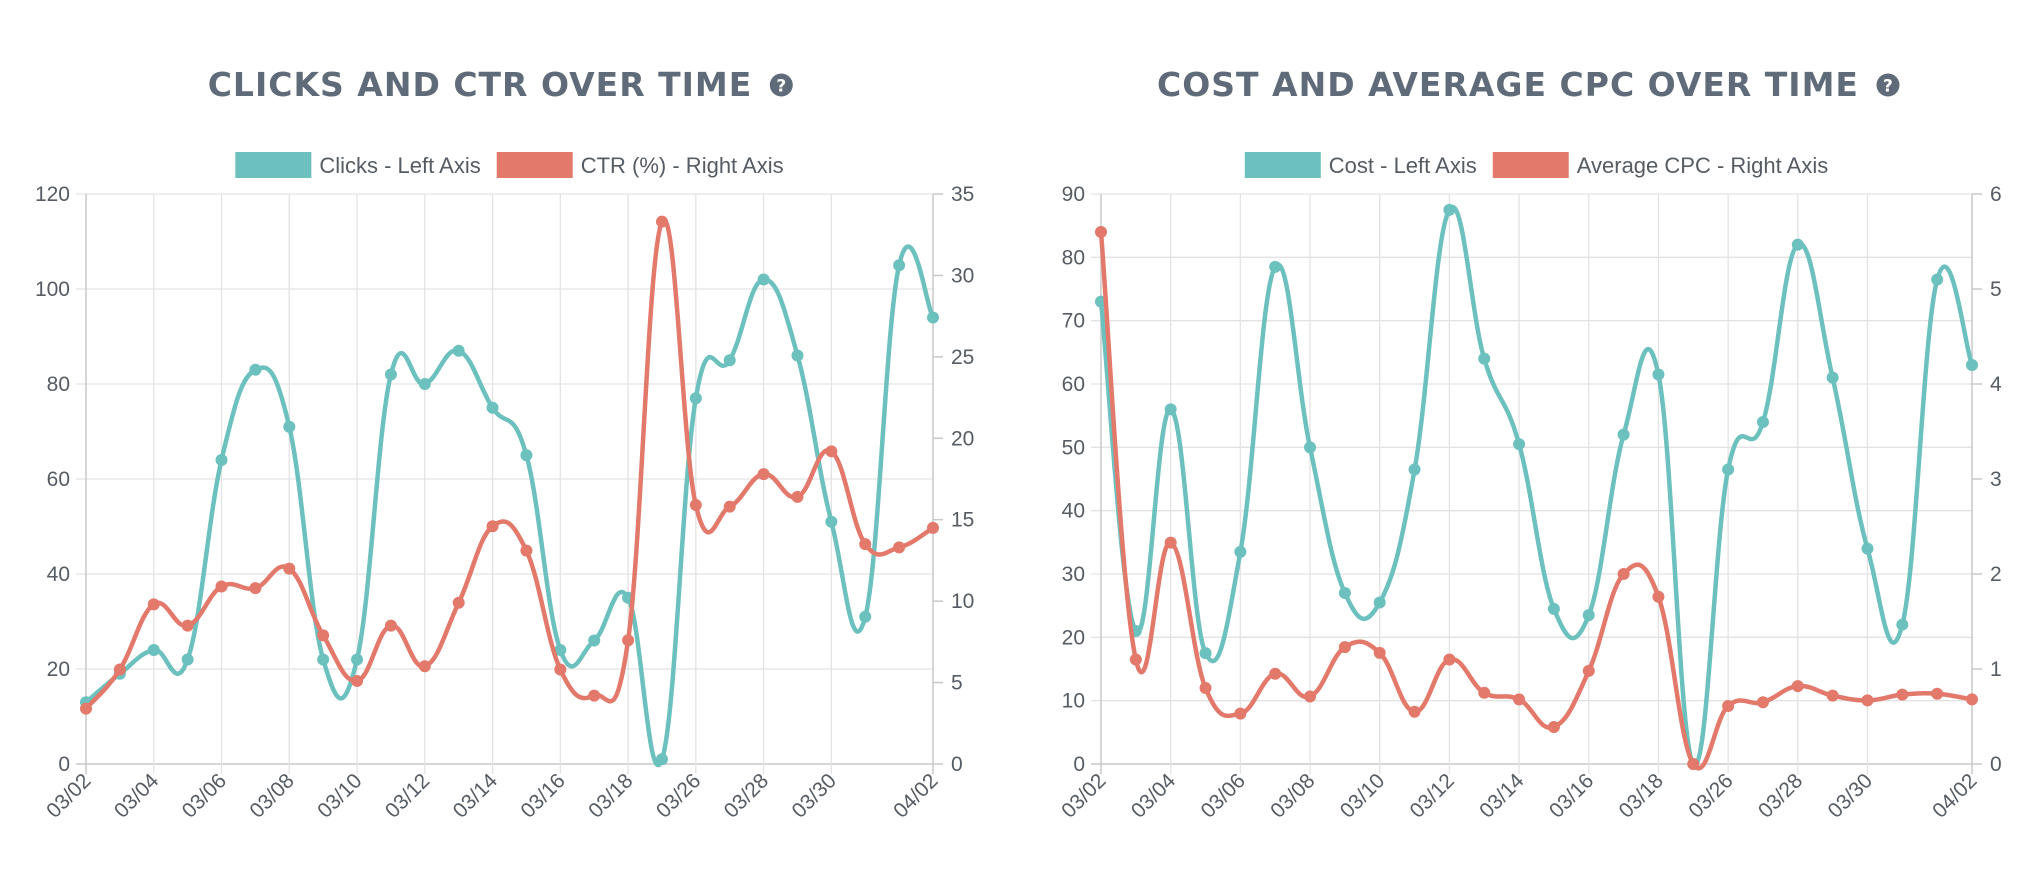  What do you see at coordinates (962, 438) in the screenshot?
I see `right-axis-tick-label: 20` at bounding box center [962, 438].